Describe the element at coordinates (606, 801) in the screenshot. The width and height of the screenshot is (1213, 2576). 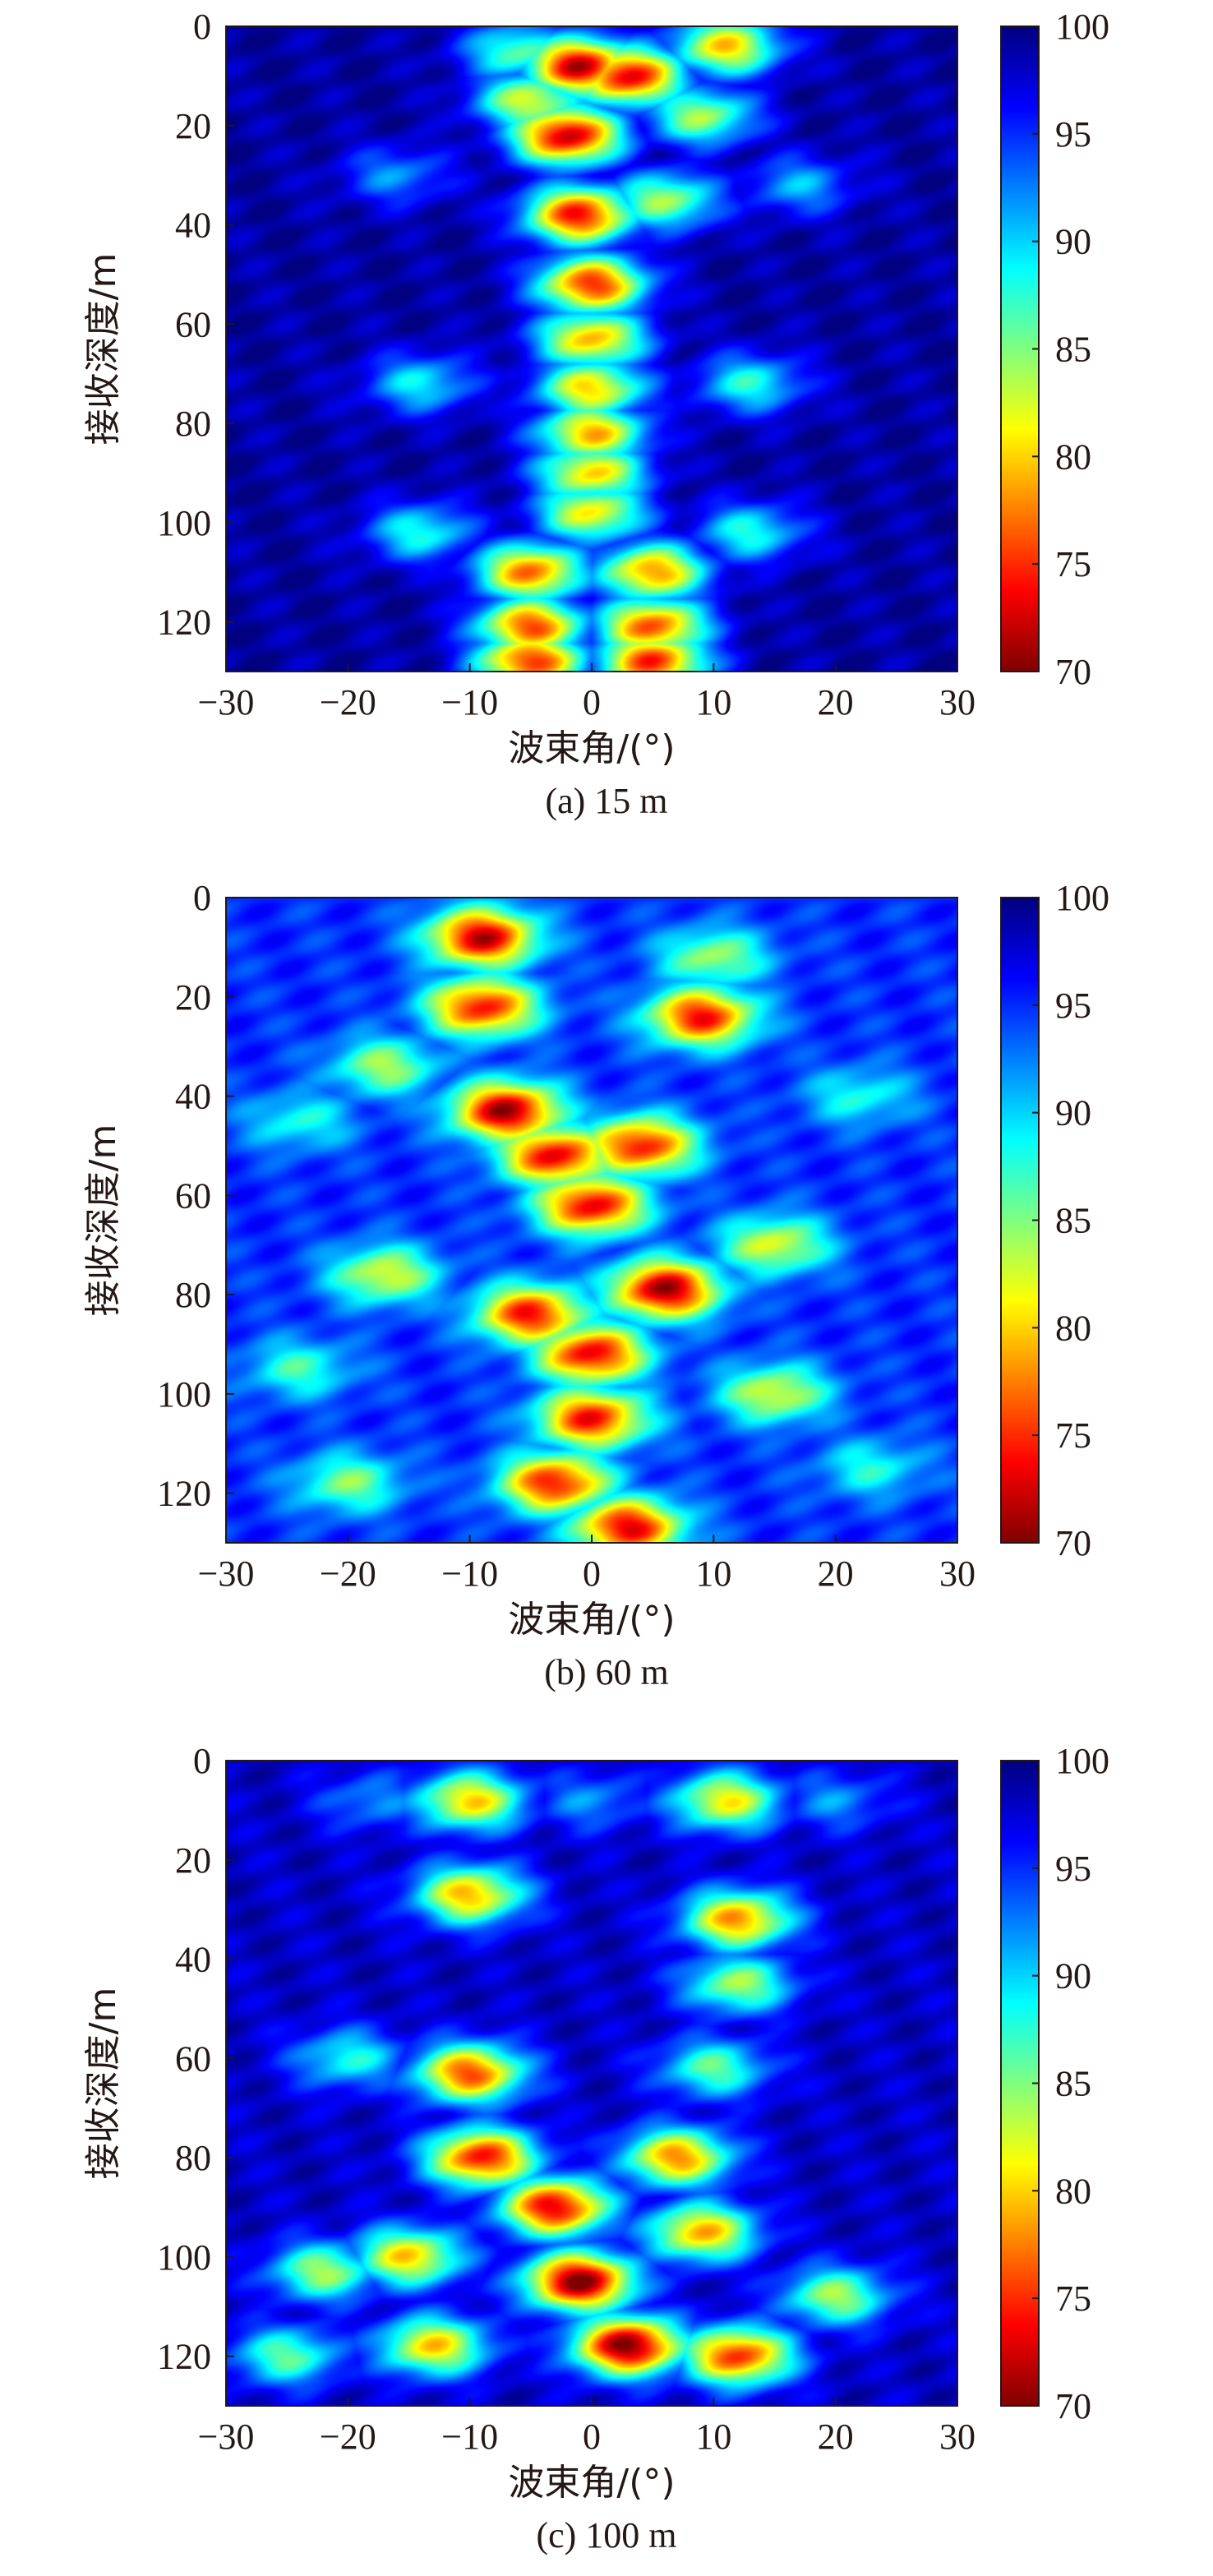
I see `figure-caption: (a) 15 m` at that location.